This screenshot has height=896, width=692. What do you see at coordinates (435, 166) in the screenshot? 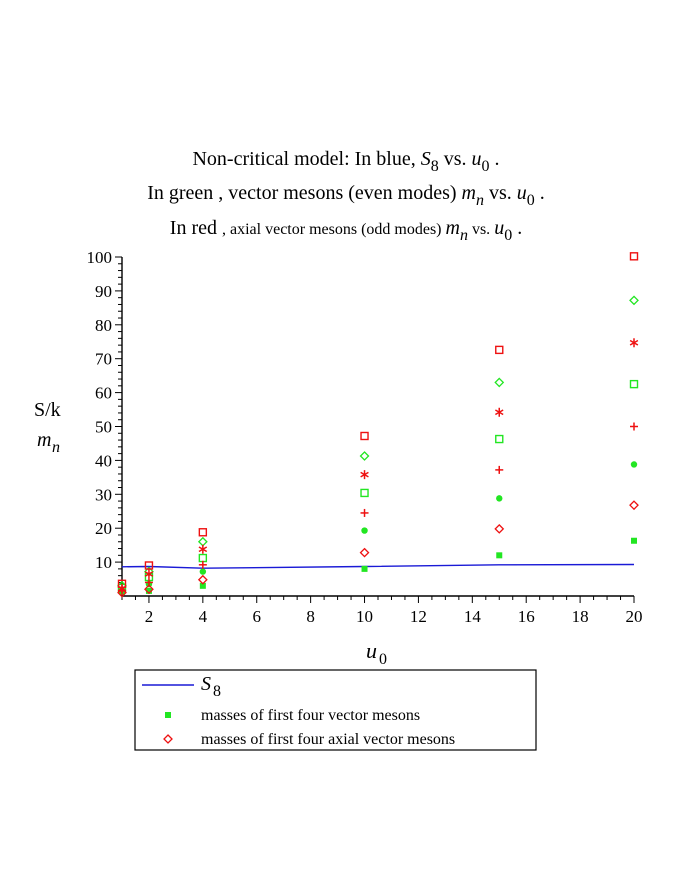
I see `title-part: 8` at bounding box center [435, 166].